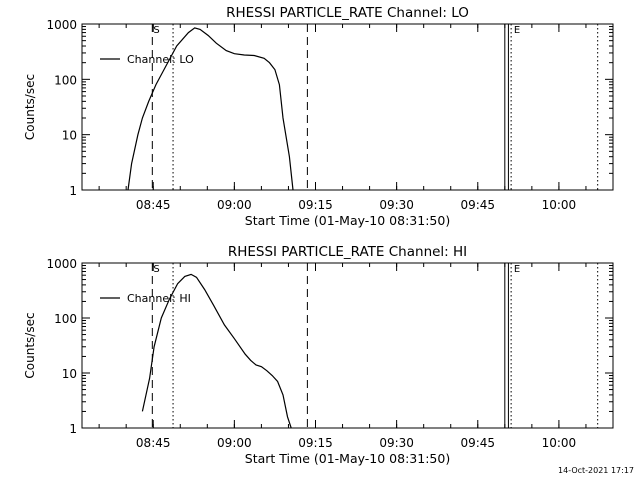 The height and width of the screenshot is (480, 640). I want to click on legend-label: Channel: LO, so click(160, 59).